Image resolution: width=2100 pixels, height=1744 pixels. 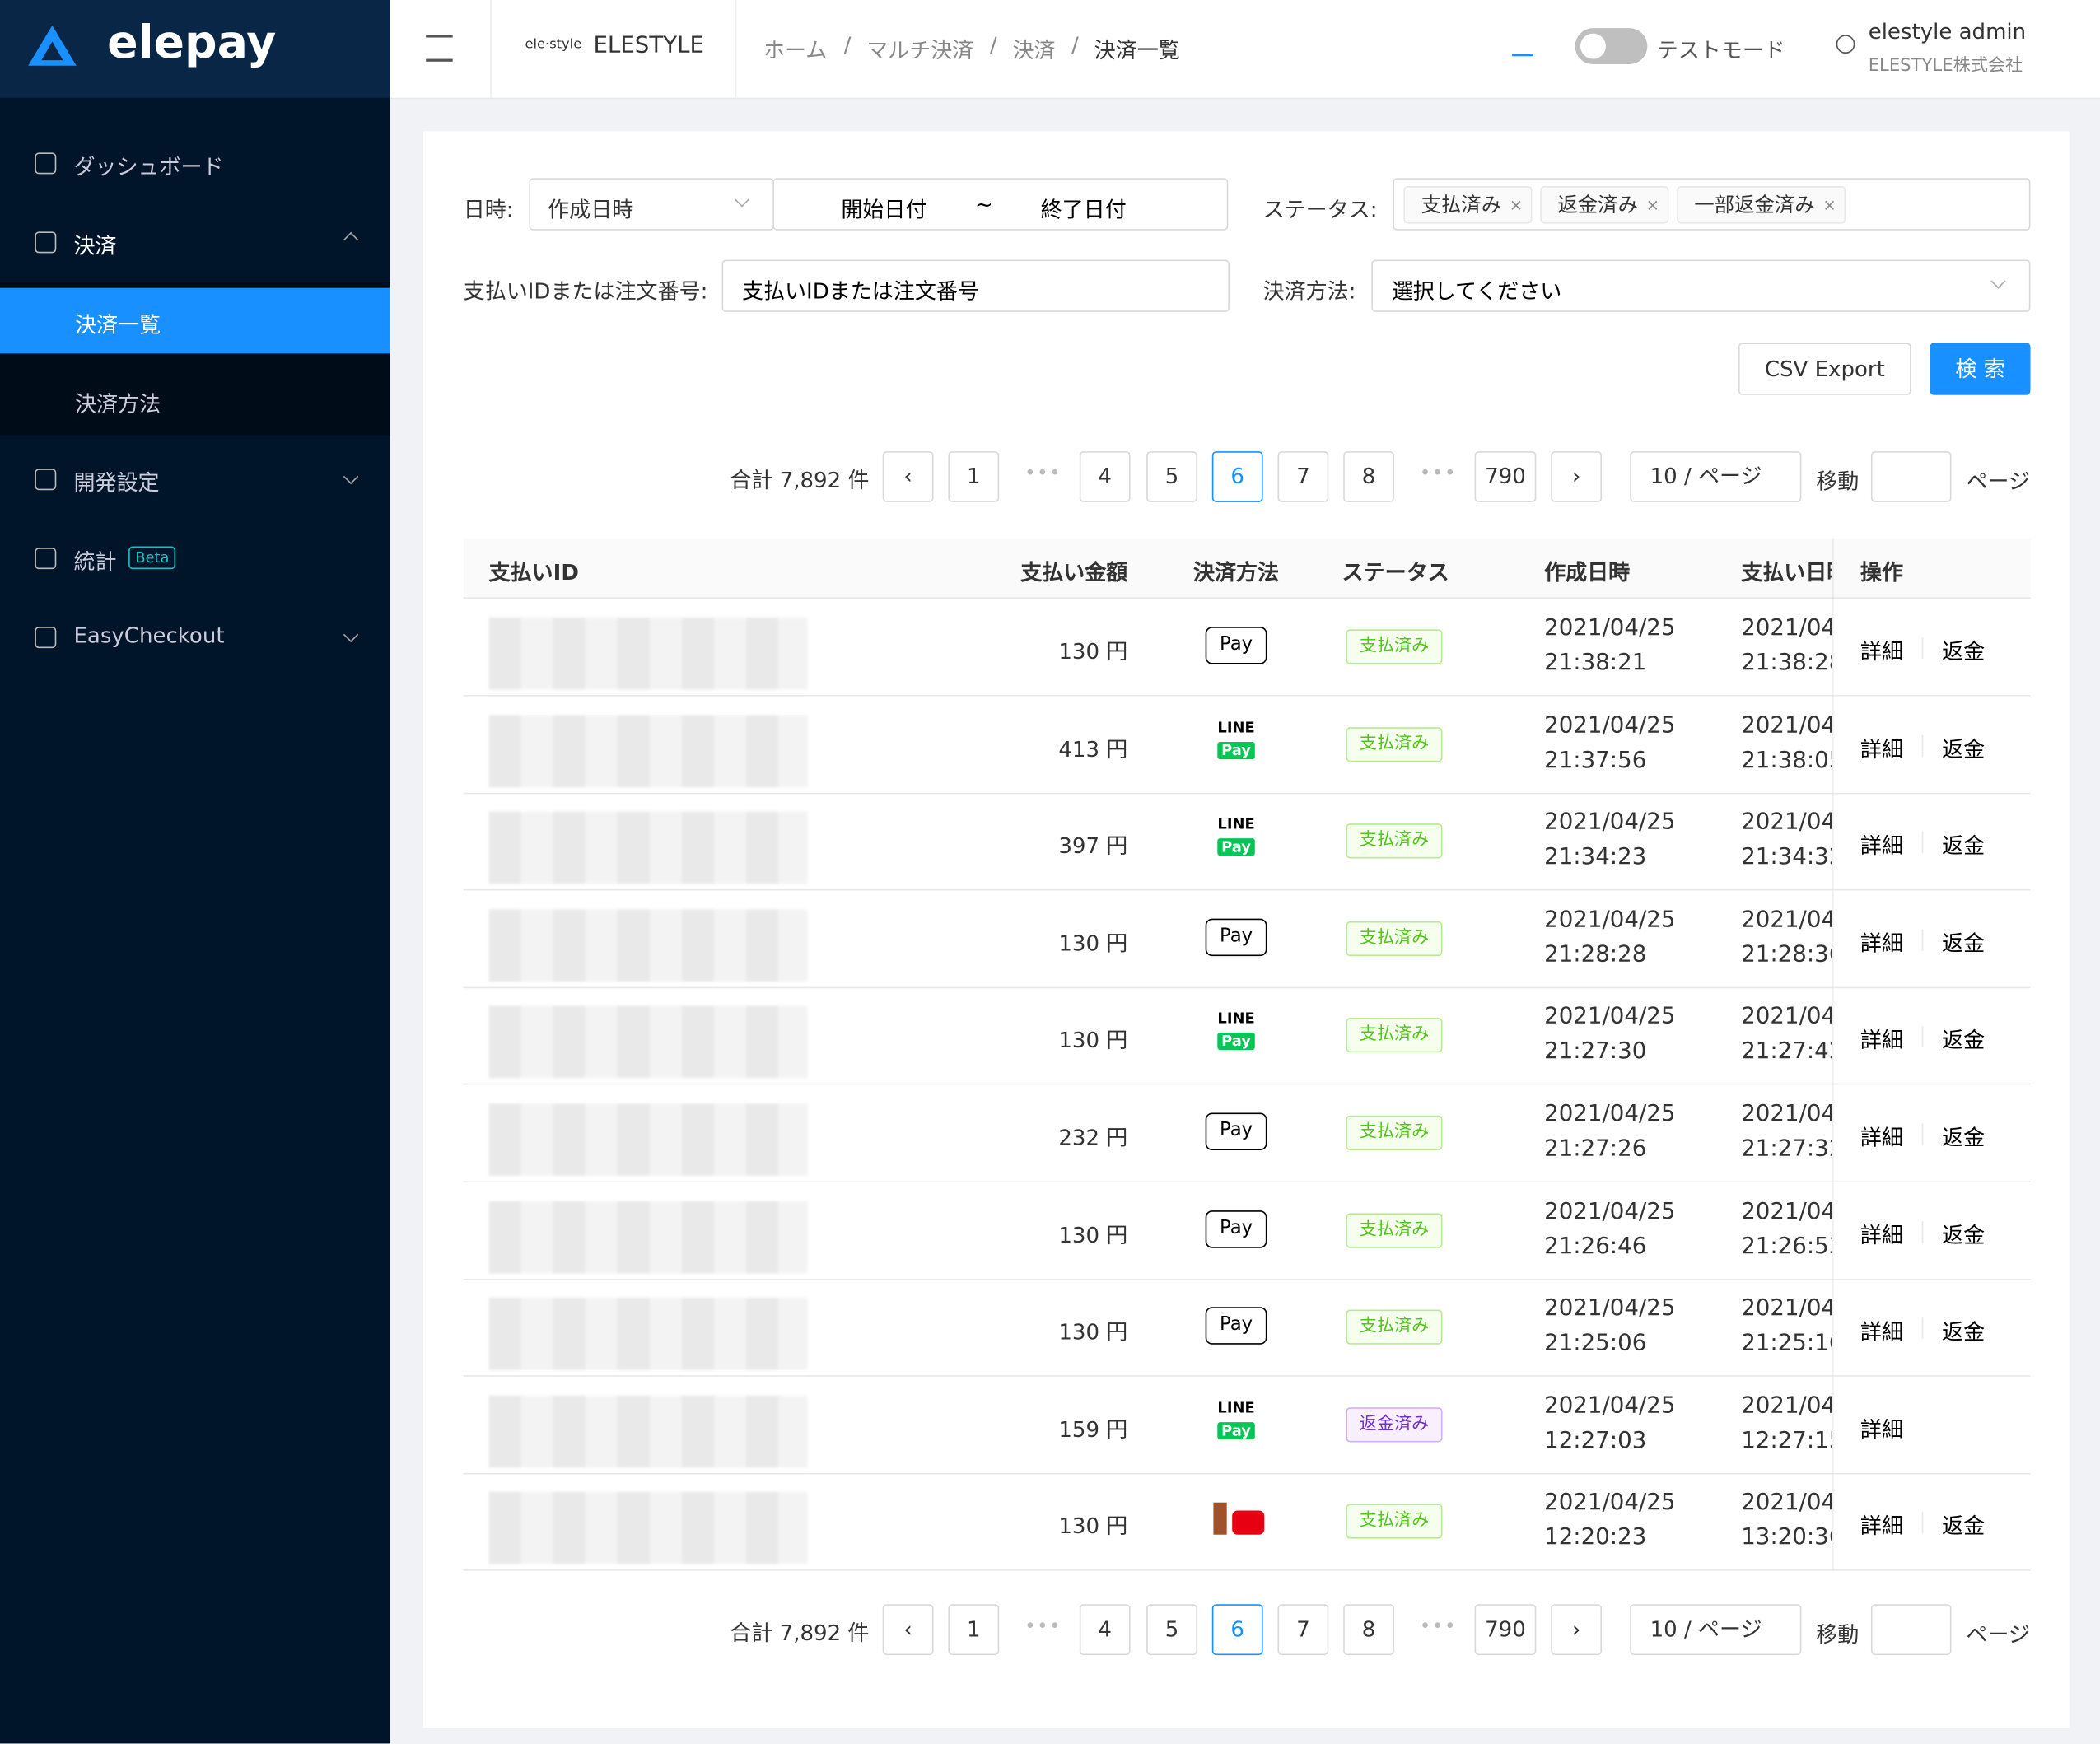 What do you see at coordinates (1786, 1114) in the screenshot?
I see `paid-at: 2021/04/25` at bounding box center [1786, 1114].